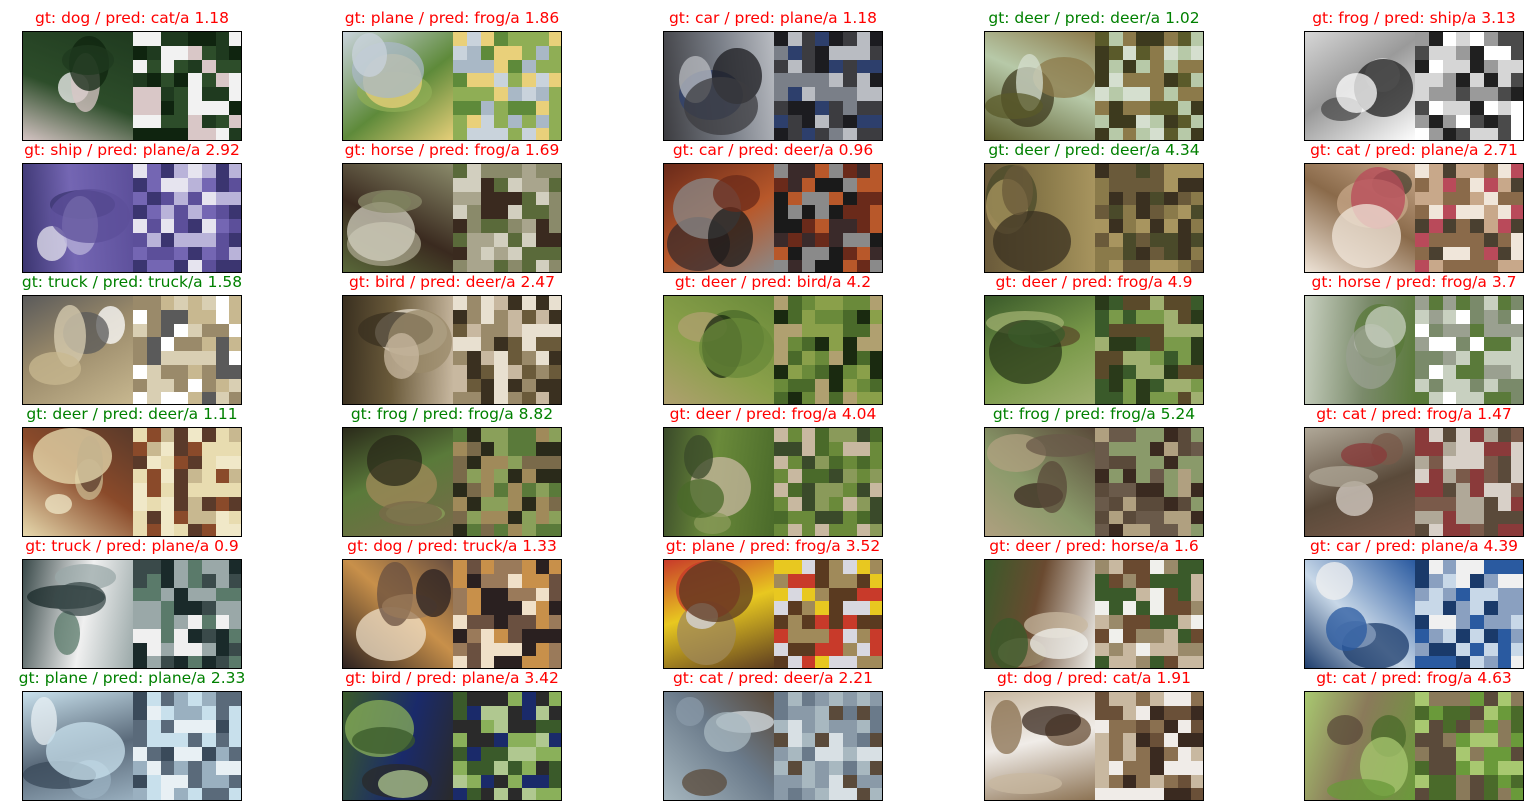 The image size is (1535, 812). I want to click on masked-patches, so click(187, 482).